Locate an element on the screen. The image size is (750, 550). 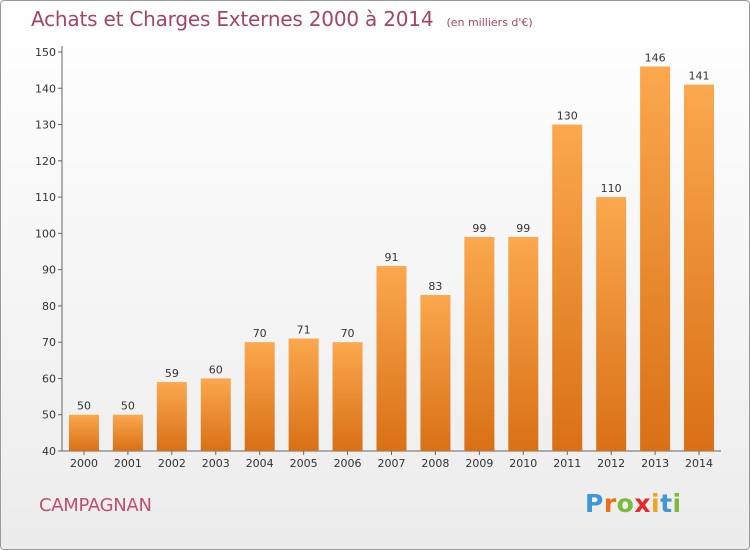
x-tick-label: 2014 is located at coordinates (699, 463).